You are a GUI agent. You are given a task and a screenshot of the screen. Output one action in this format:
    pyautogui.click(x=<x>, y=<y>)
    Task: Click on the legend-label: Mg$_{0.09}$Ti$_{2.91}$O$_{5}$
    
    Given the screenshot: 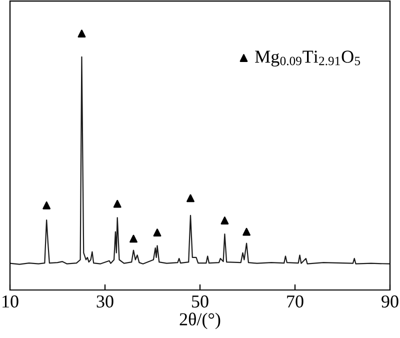 What is the action you would take?
    pyautogui.click(x=307, y=58)
    